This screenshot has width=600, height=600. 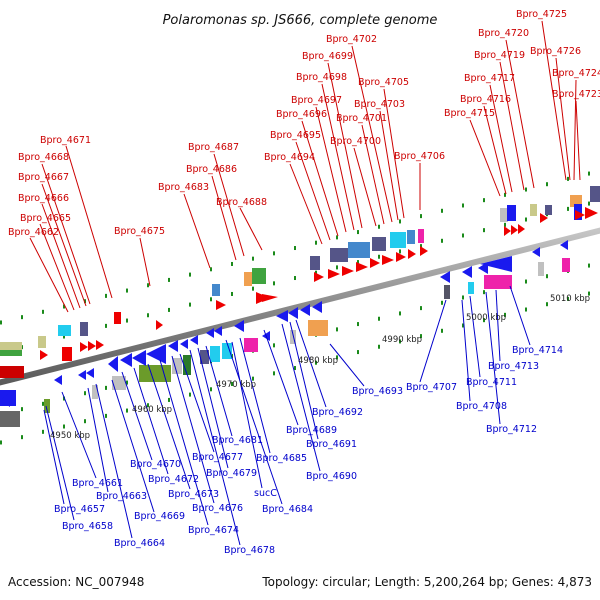 What do you see at coordinates (489, 78) in the screenshot?
I see `gene-label: Bpro_4717` at bounding box center [489, 78].